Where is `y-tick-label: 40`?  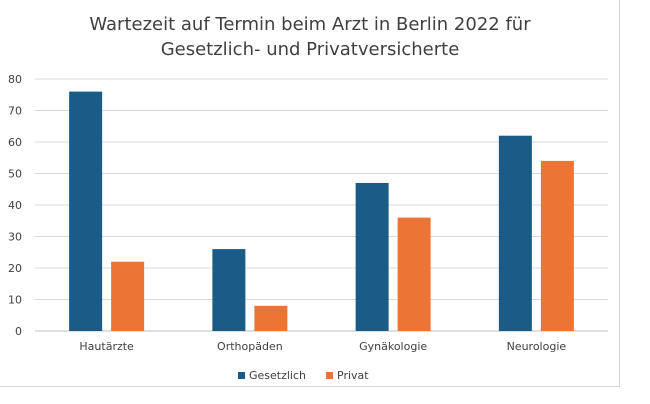 y-tick-label: 40 is located at coordinates (15, 205).